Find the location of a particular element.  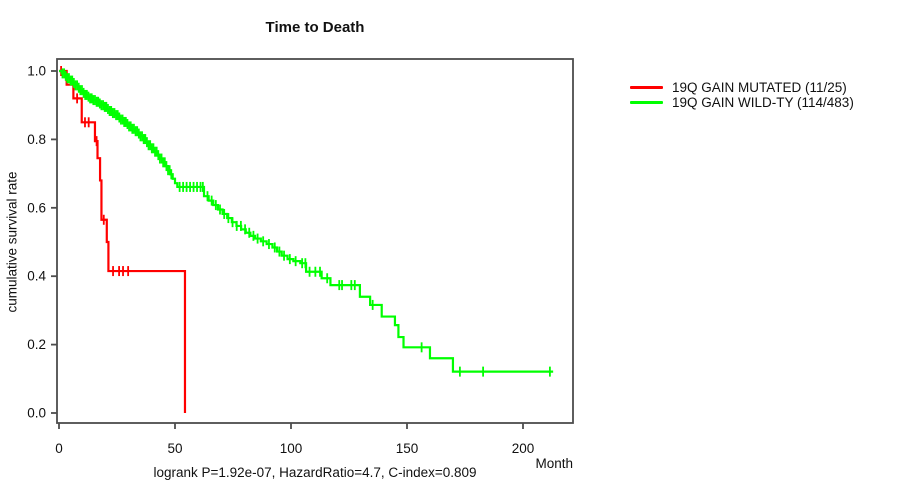

chart-title: Time to Death is located at coordinates (315, 27).